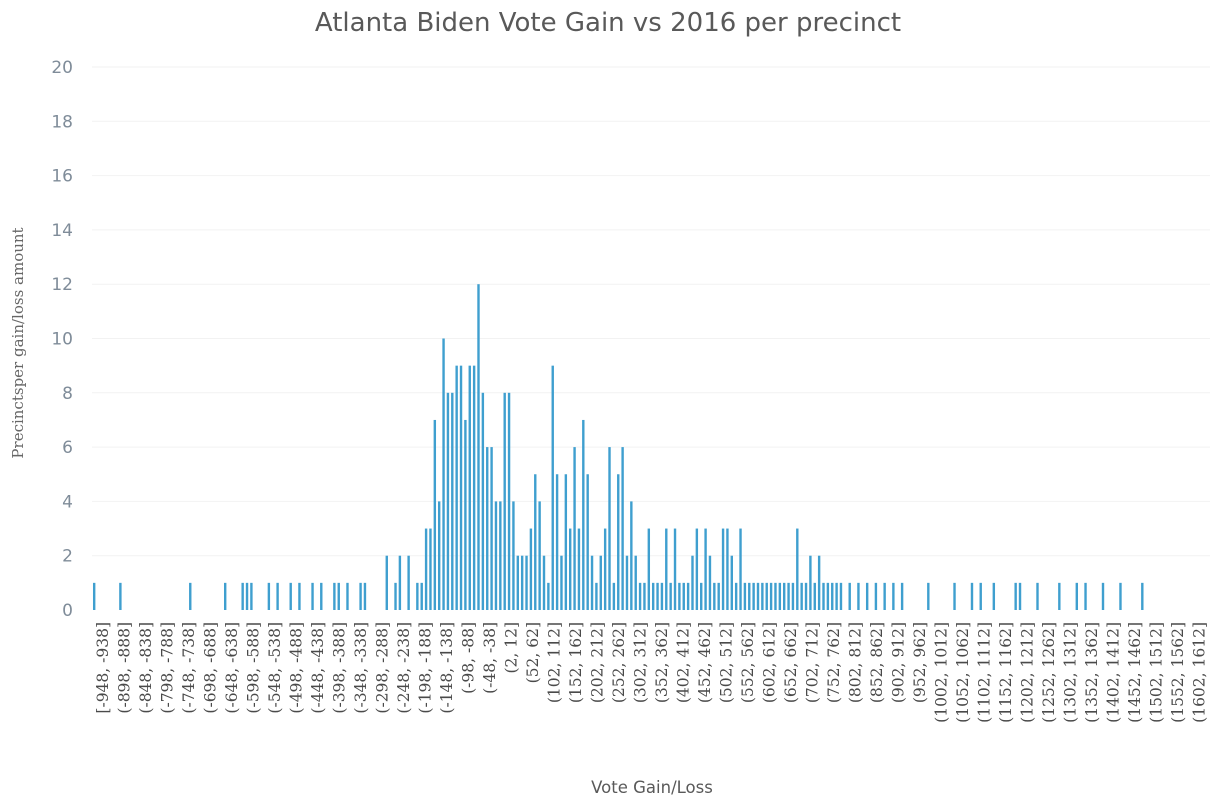  Describe the element at coordinates (533, 652) in the screenshot. I see `x-tick-label: (52, 62]` at that location.